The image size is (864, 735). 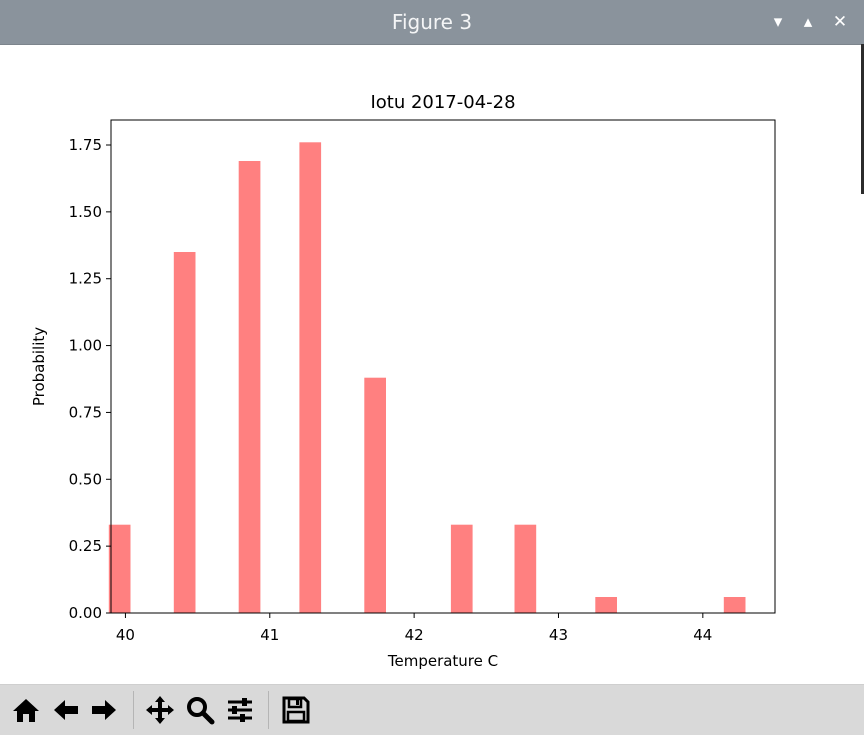 I want to click on minimize-button: ▾, so click(x=778, y=22).